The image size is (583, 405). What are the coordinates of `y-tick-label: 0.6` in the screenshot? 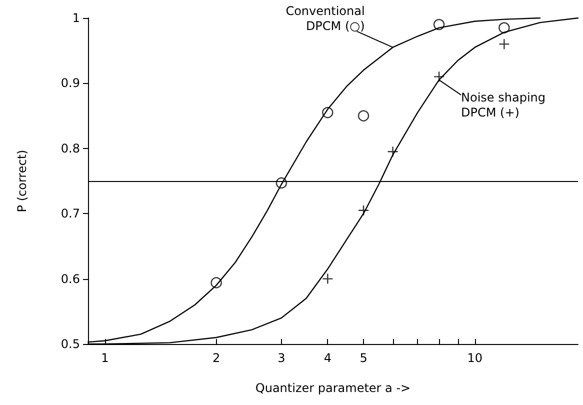 It's located at (70, 279).